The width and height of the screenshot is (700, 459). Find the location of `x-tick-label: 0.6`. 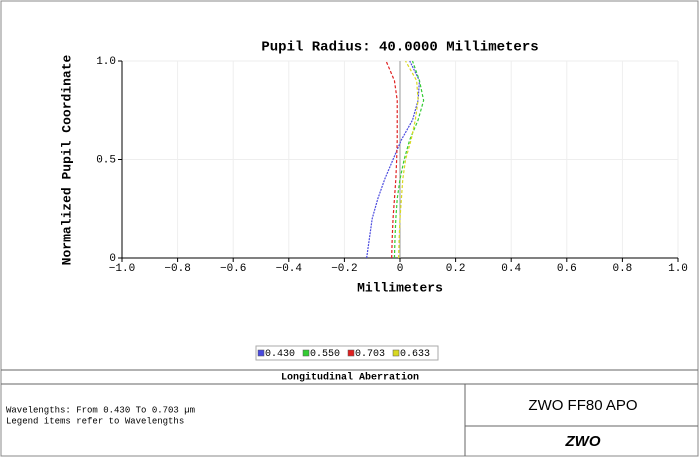

x-tick-label: 0.6 is located at coordinates (567, 269).